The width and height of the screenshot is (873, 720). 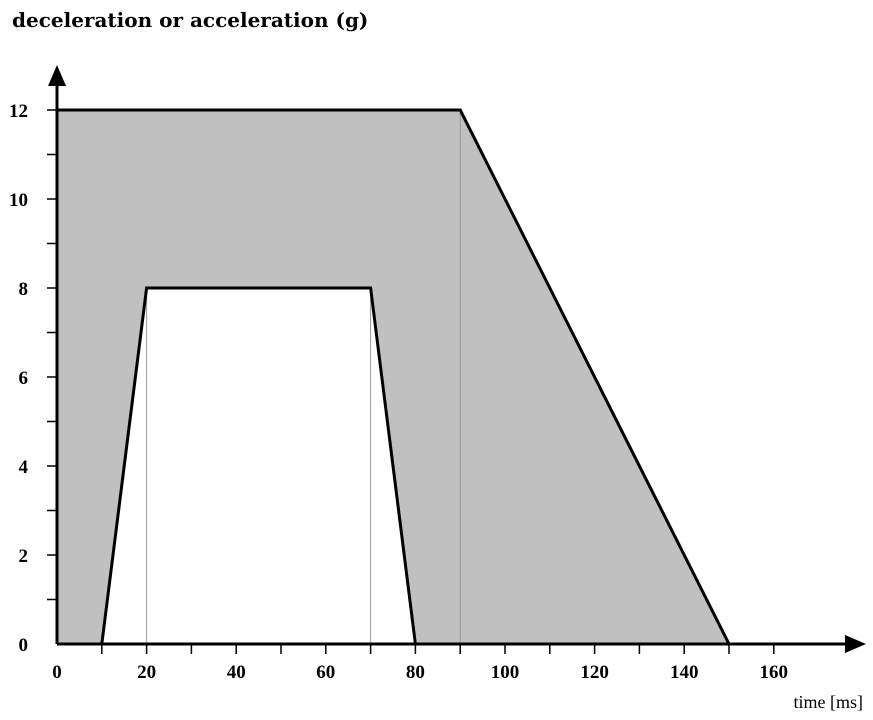 What do you see at coordinates (24, 378) in the screenshot?
I see `y-tick-label-6: 6` at bounding box center [24, 378].